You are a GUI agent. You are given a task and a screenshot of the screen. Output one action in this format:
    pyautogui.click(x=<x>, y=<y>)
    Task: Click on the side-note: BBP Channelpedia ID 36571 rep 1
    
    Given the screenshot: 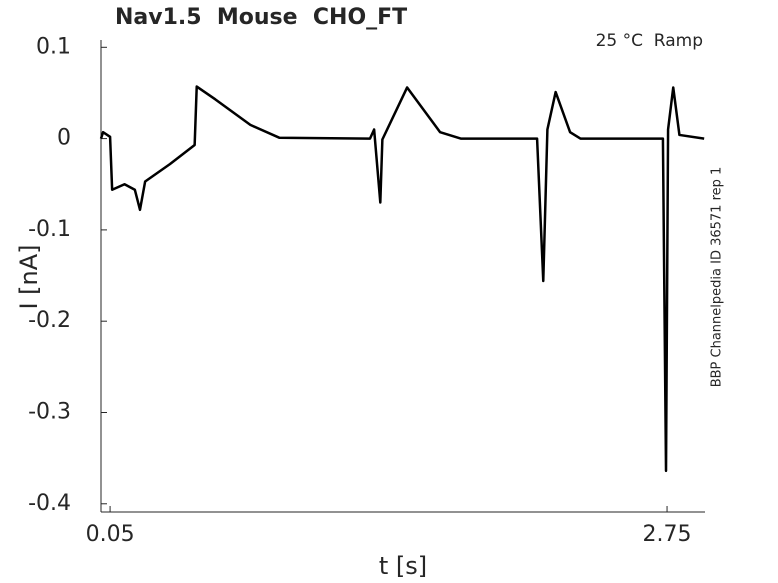 What is the action you would take?
    pyautogui.click(x=717, y=277)
    